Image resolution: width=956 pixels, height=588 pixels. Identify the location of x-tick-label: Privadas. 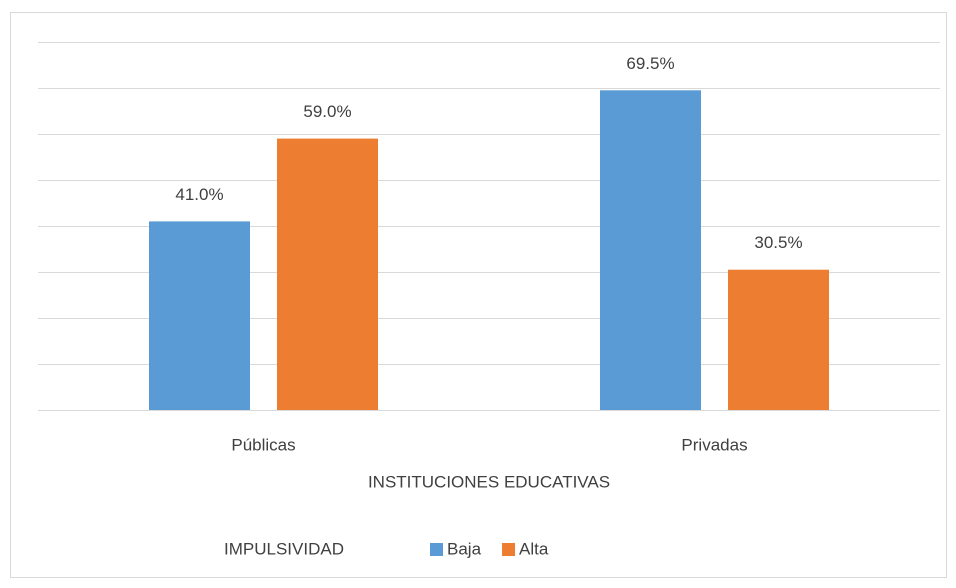
(714, 444).